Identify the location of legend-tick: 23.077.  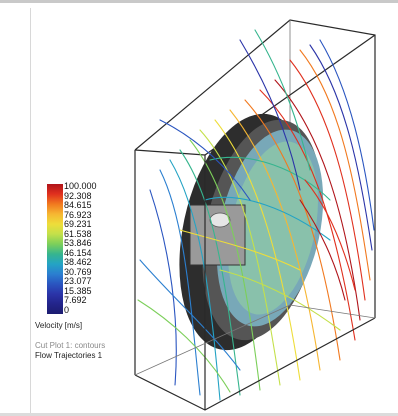
(78, 281).